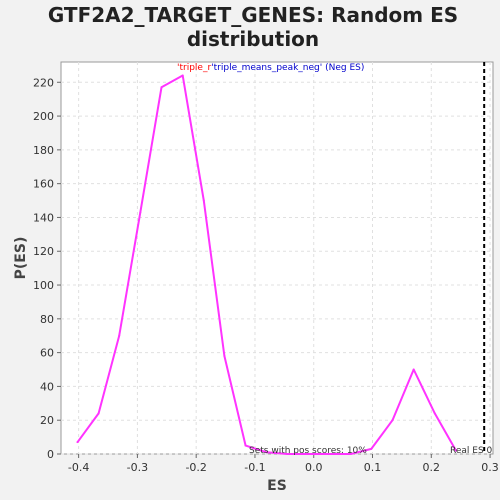  Describe the element at coordinates (471, 451) in the screenshot. I see `annotation-real-es: Real ES 0` at that location.